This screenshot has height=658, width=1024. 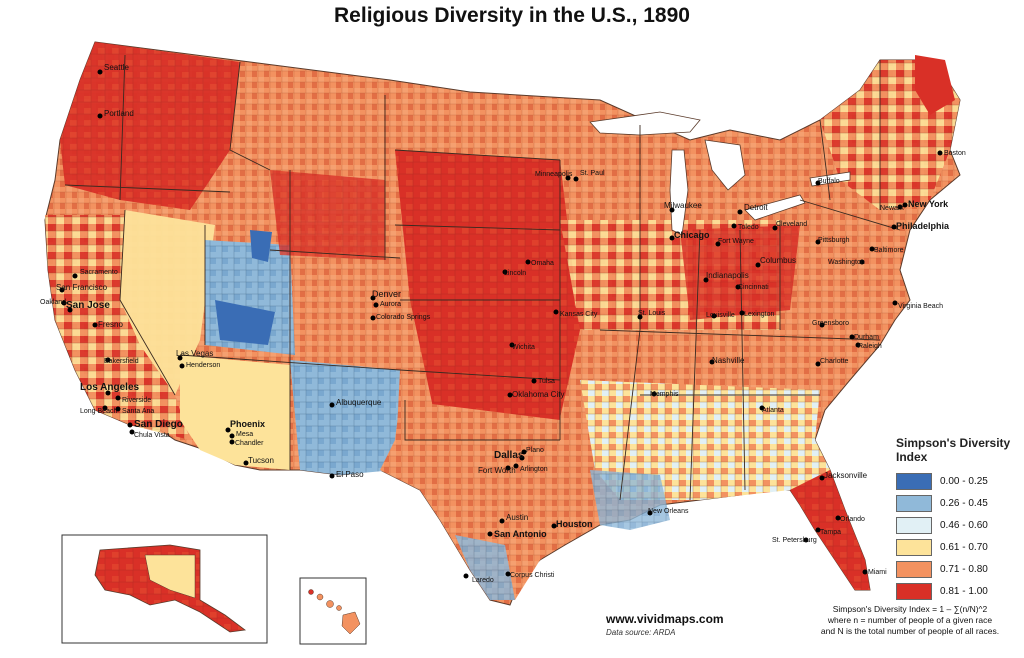 What do you see at coordinates (964, 569) in the screenshot?
I see `legend-label: 0.71 - 0.80` at bounding box center [964, 569].